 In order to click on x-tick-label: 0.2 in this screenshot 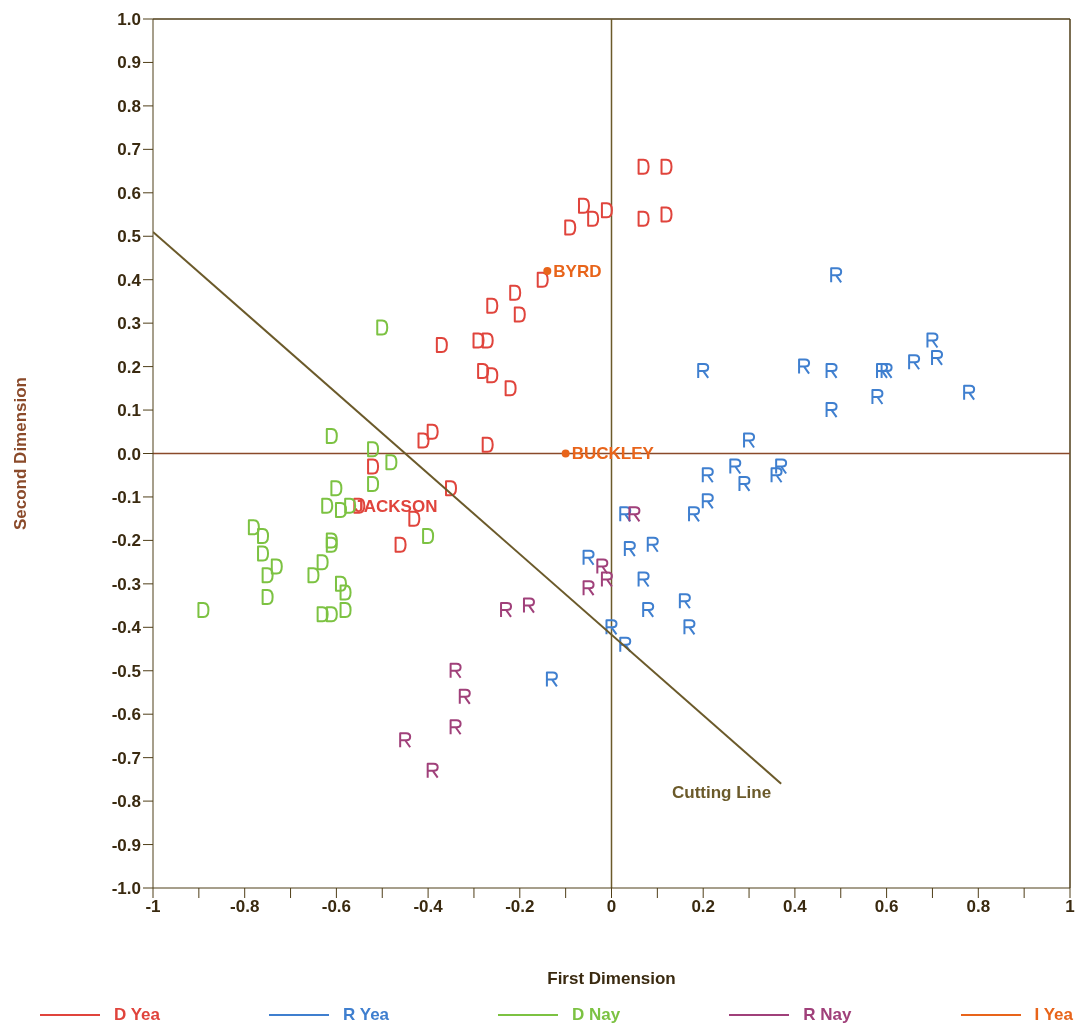, I will do `click(703, 907)`.